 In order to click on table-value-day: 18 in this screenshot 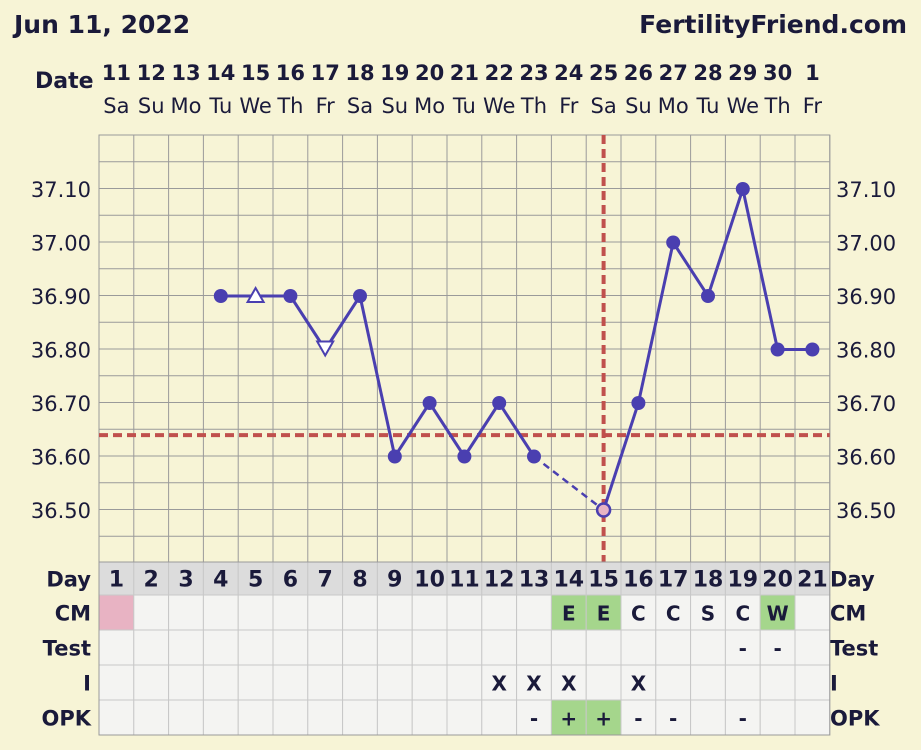, I will do `click(708, 580)`.